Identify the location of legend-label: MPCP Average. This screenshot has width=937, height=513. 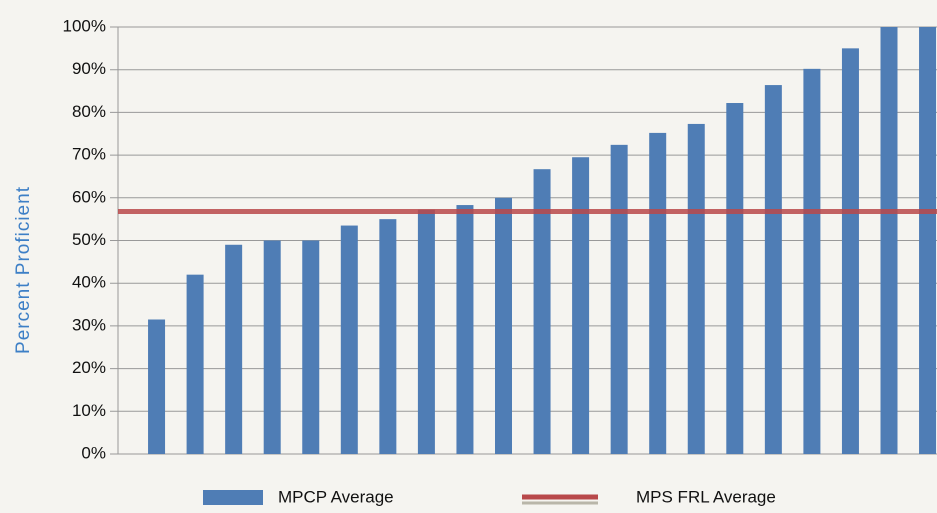
(336, 496).